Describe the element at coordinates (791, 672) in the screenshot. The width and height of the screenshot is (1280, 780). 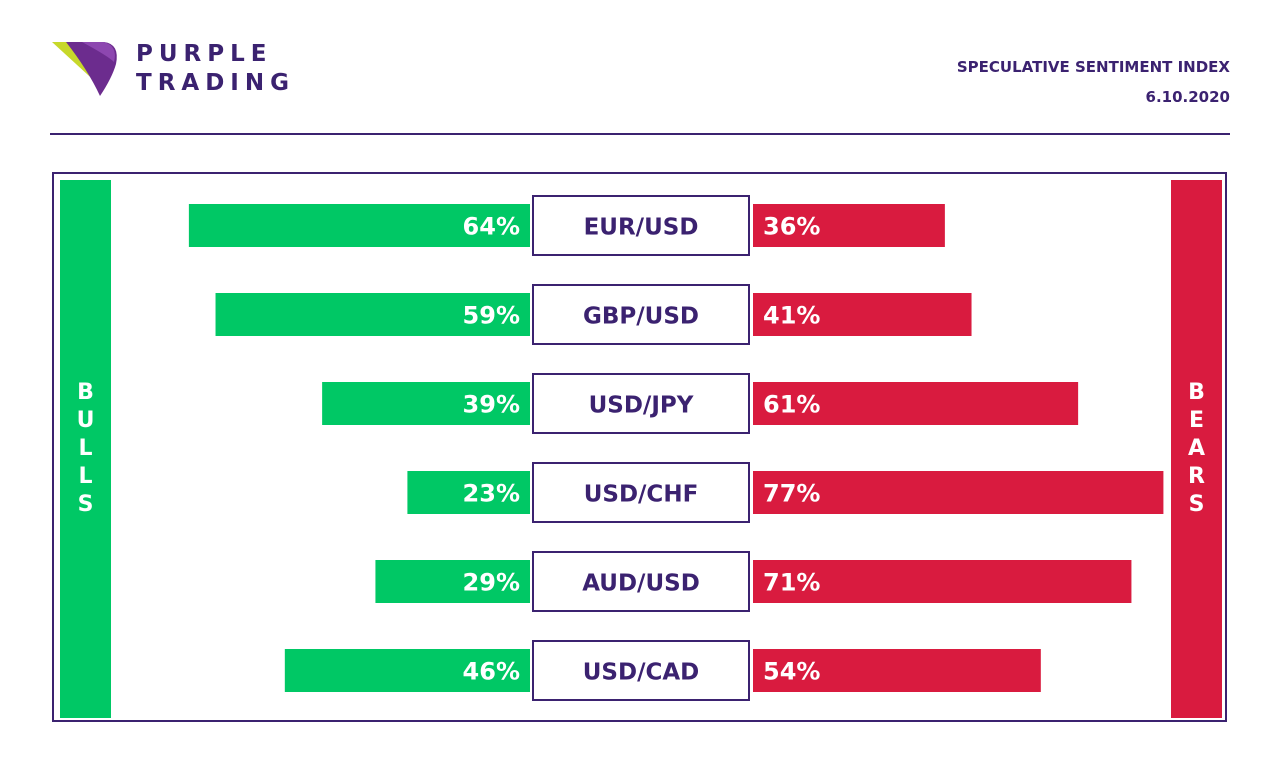
I see `bear-value-usd-cad: 54%` at that location.